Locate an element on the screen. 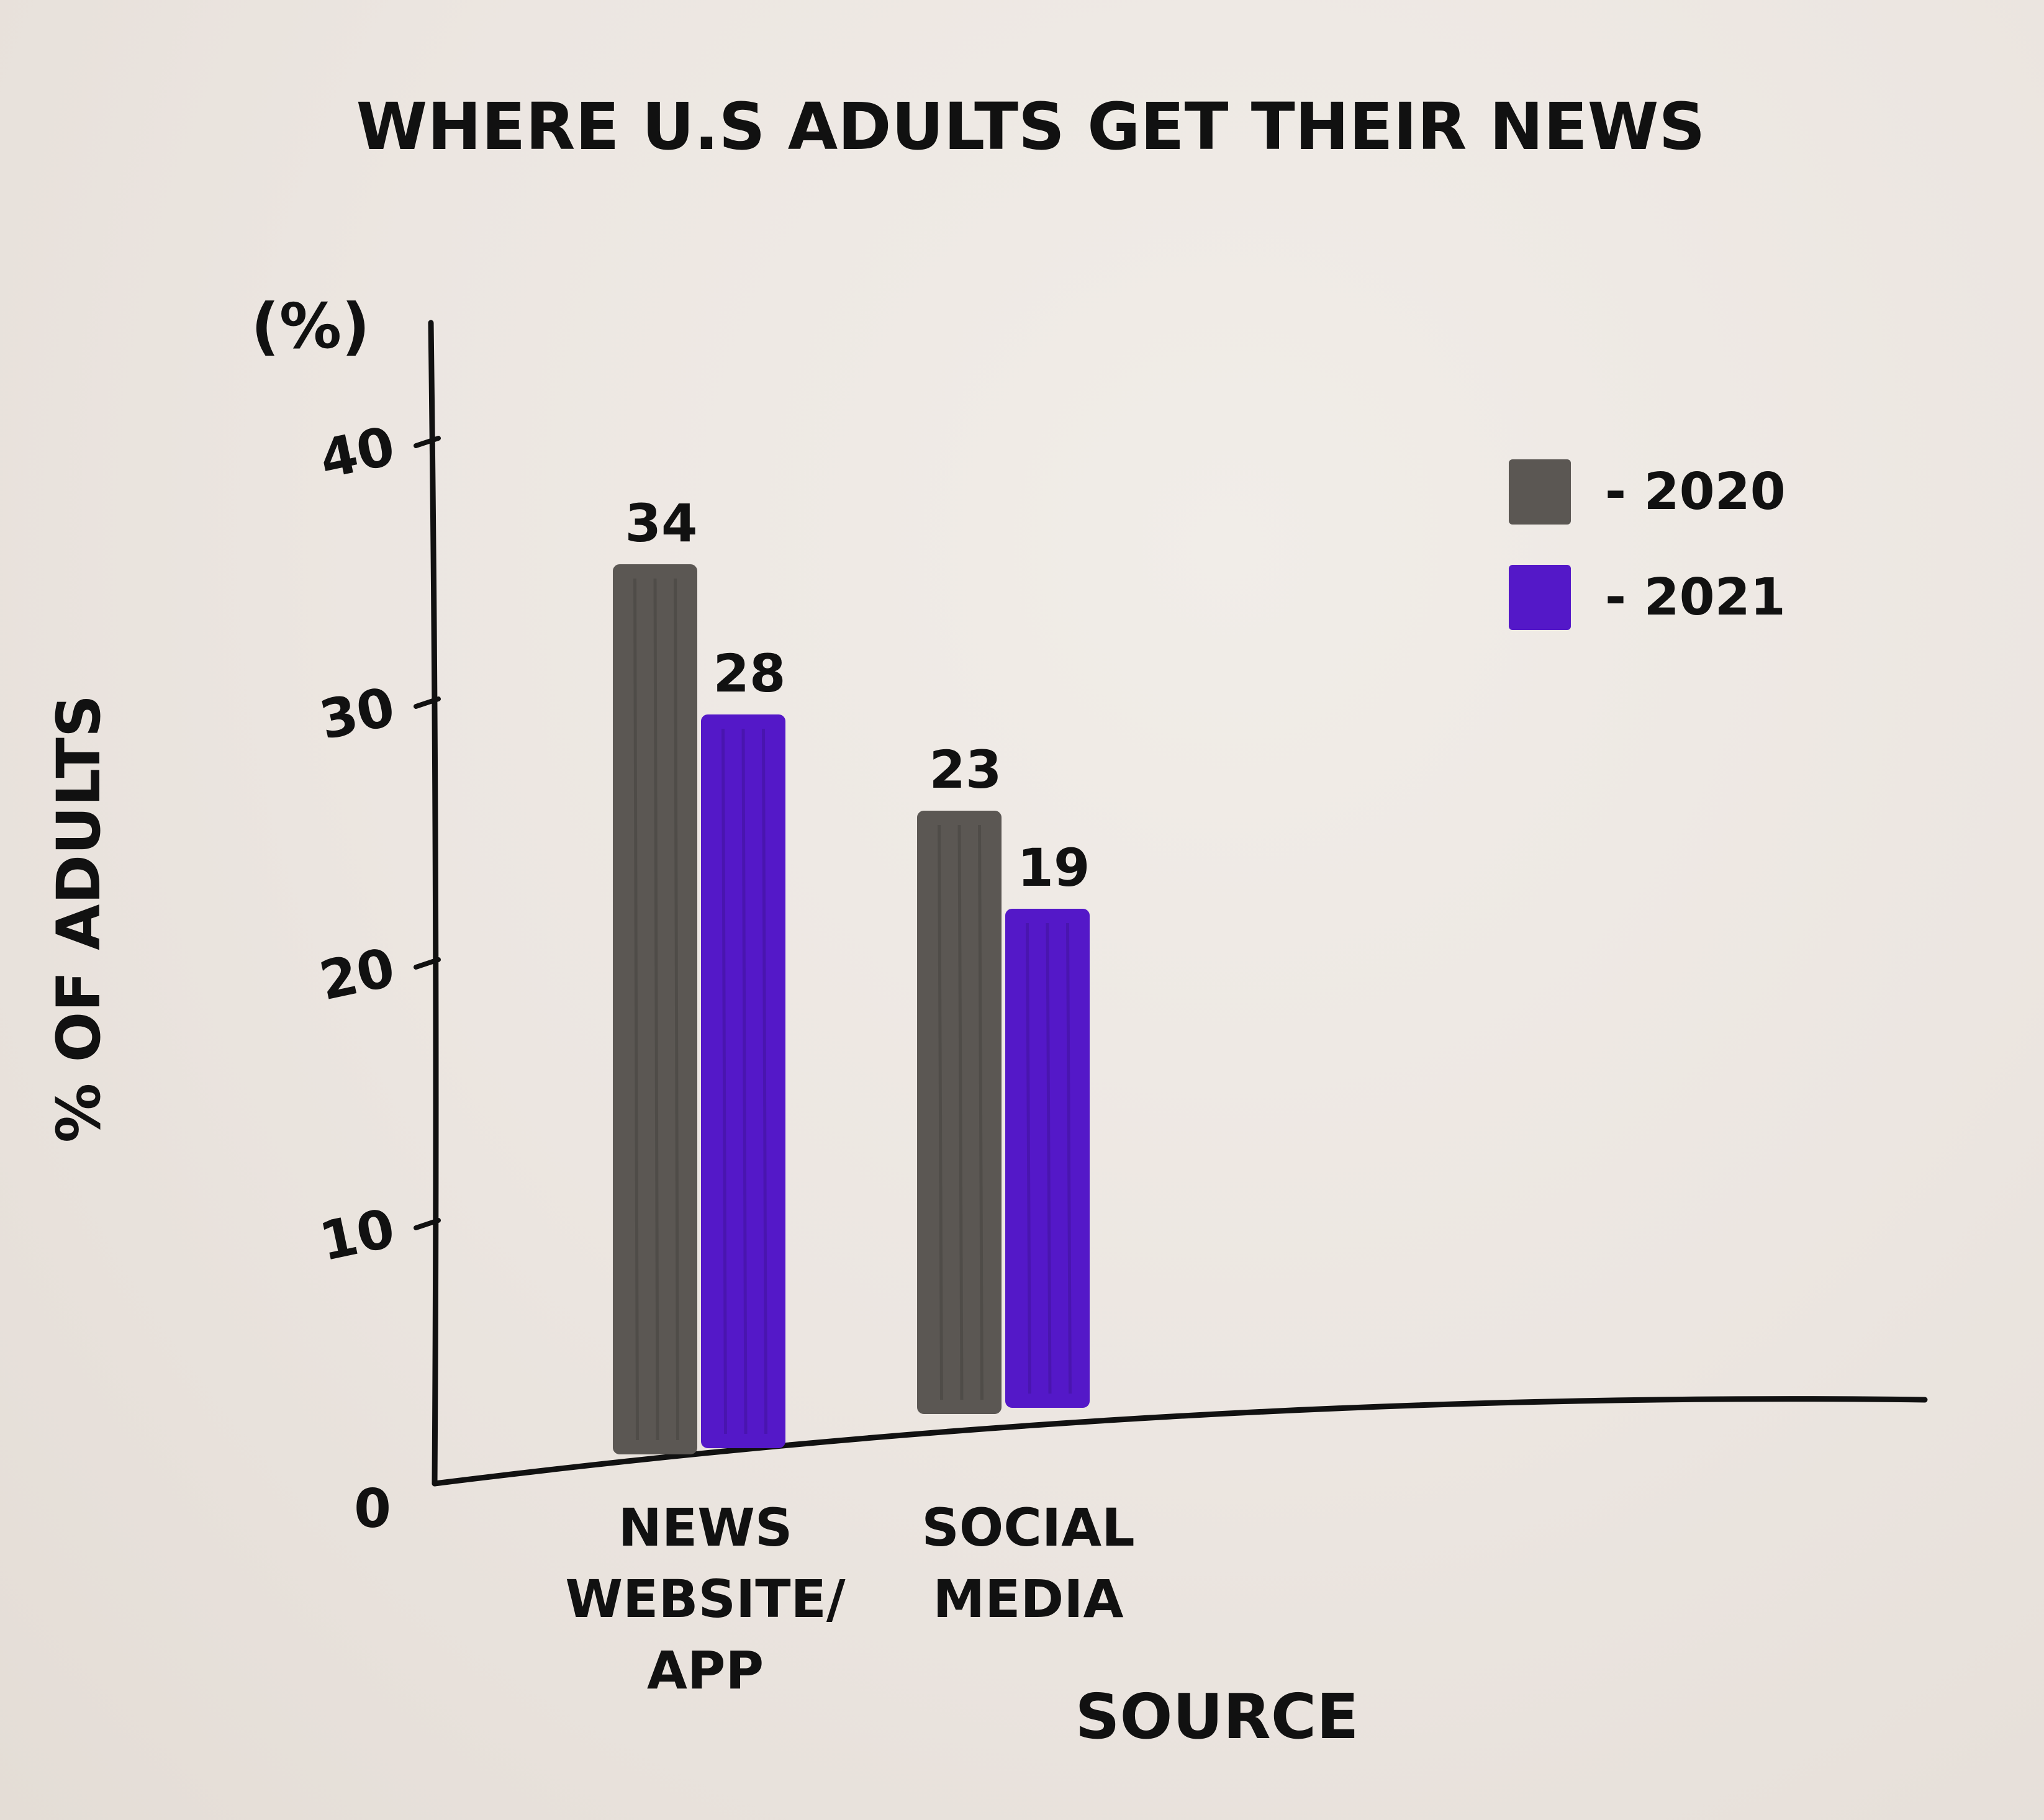 This screenshot has width=2044, height=1820. x-tick-label: SOCIAL is located at coordinates (1027, 1527).